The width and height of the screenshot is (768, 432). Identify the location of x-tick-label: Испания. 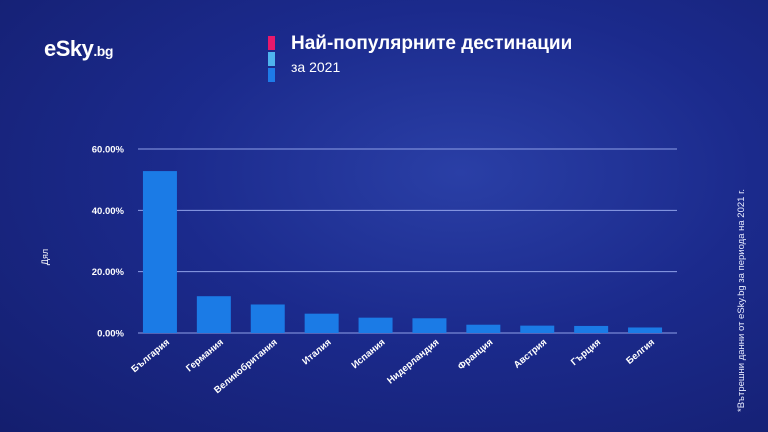
(369, 354).